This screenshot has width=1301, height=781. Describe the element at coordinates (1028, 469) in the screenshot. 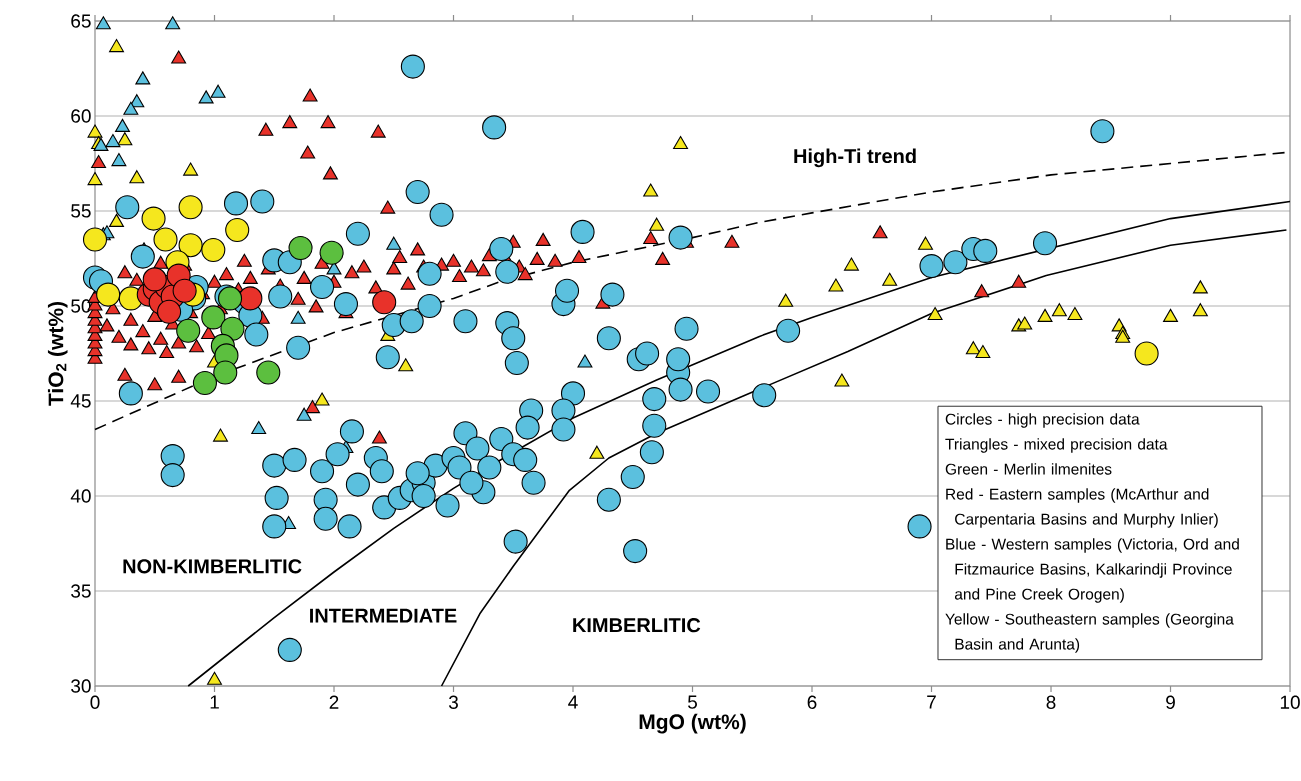

I see `annotation: Green - Merlin ilmenites` at that location.